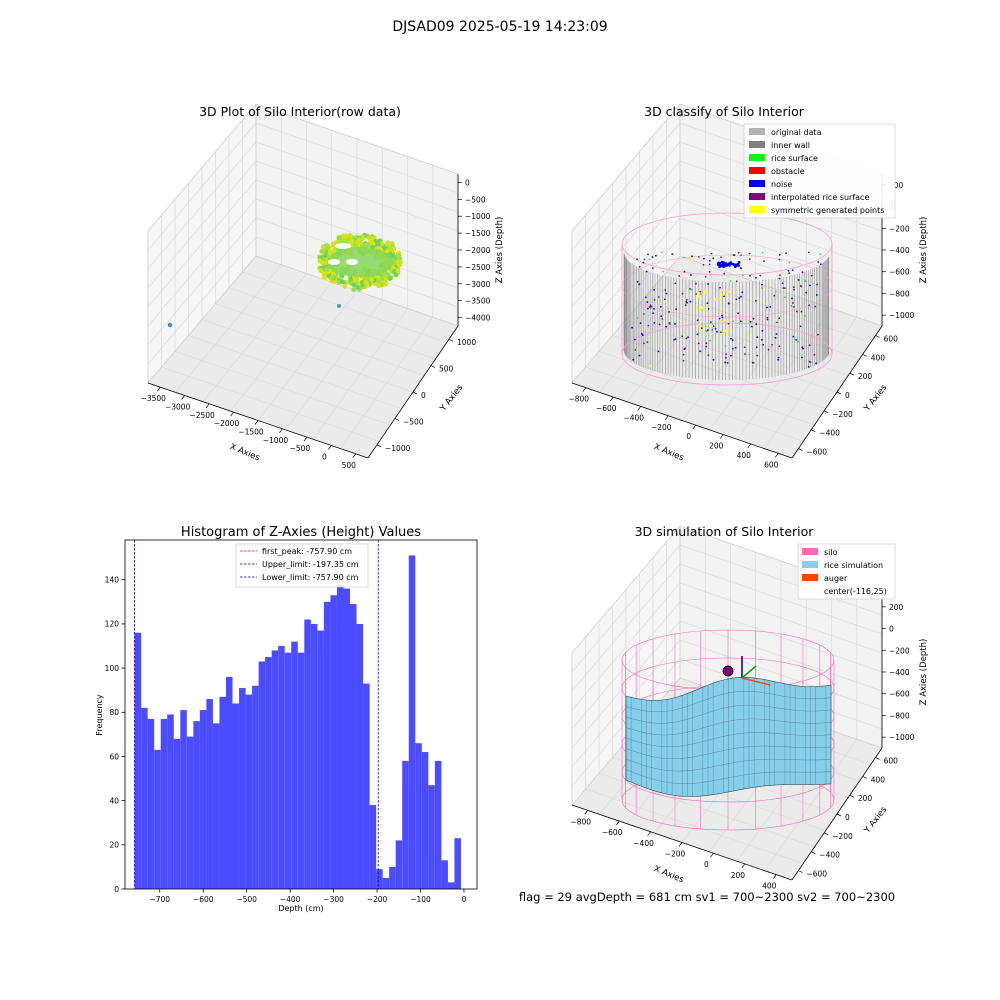 The height and width of the screenshot is (1000, 1000). What do you see at coordinates (300, 908) in the screenshot?
I see `x-axis-label: Depth (cm)` at bounding box center [300, 908].